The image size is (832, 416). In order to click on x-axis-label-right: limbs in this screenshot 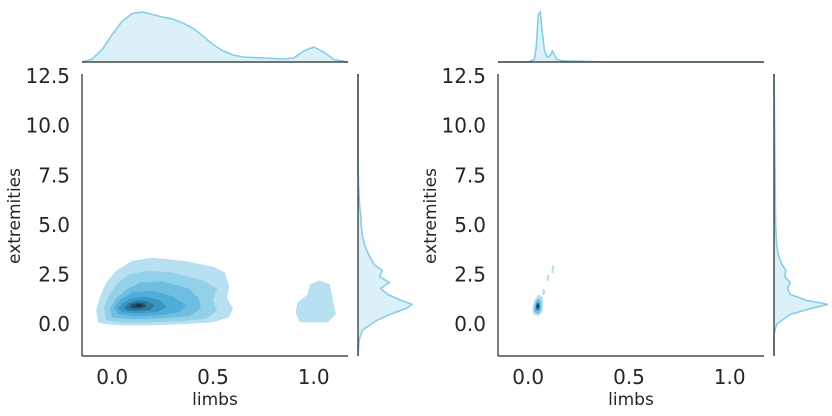, I will do `click(631, 400)`.